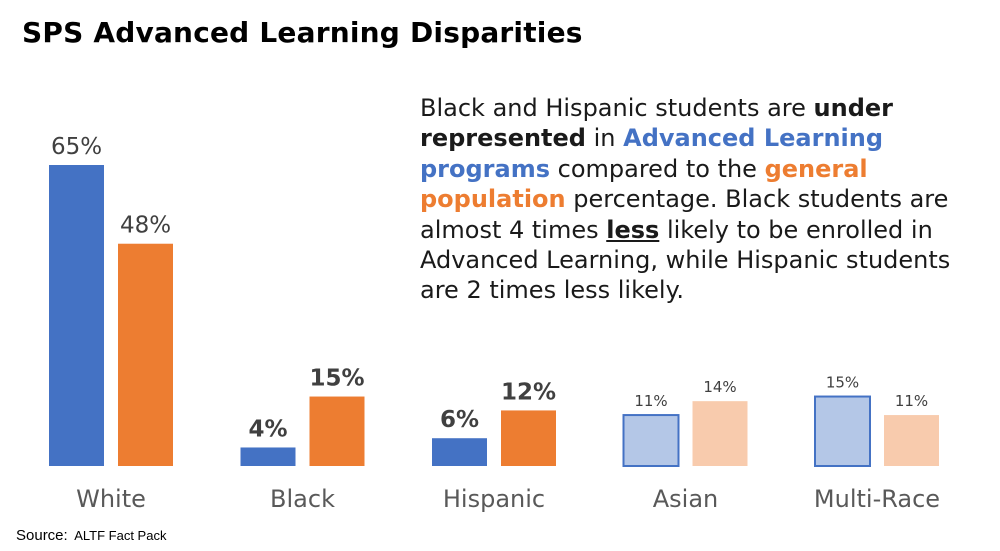  I want to click on note-part-1: Black and Hispanic students are, so click(617, 108).